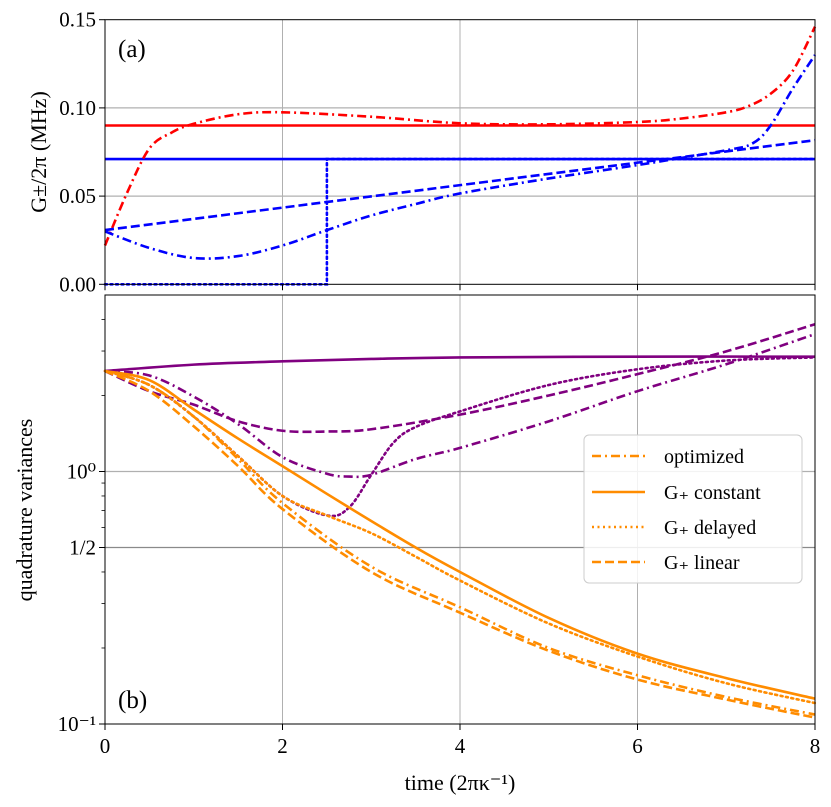  I want to click on x-tick-label: 4, so click(460, 746).